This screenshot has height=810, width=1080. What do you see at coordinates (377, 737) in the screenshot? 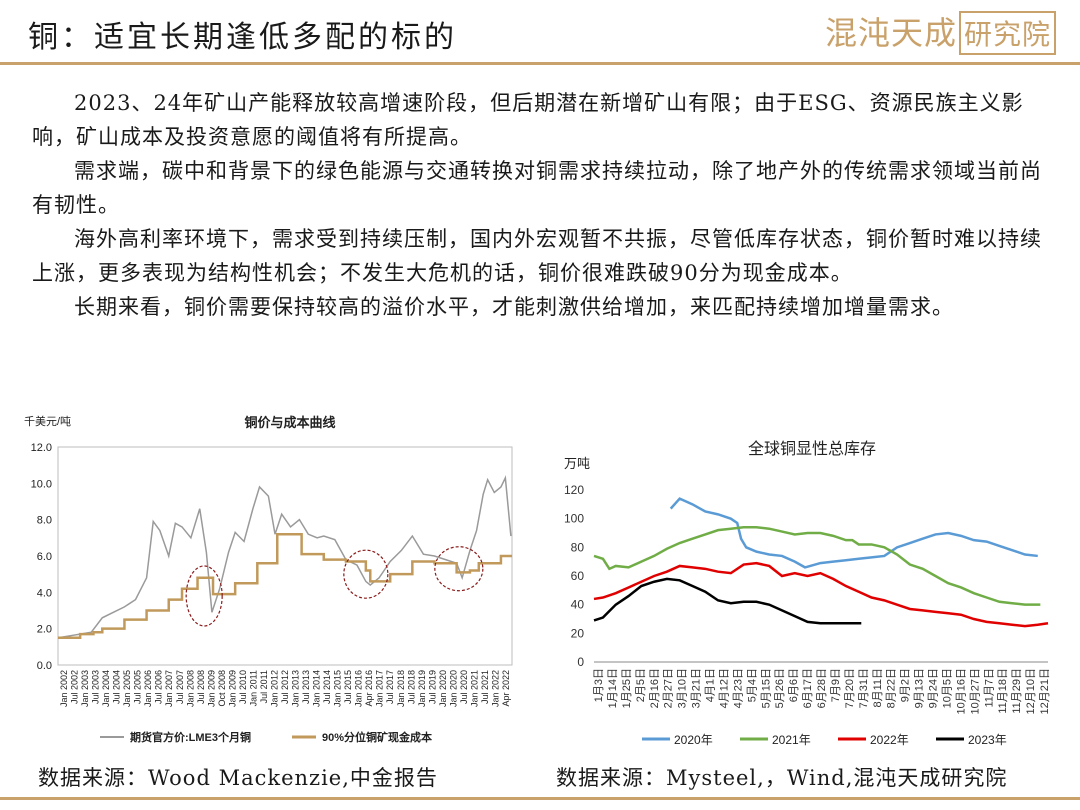
I see `legend-label: 90%分位铜矿现金成本` at bounding box center [377, 737].